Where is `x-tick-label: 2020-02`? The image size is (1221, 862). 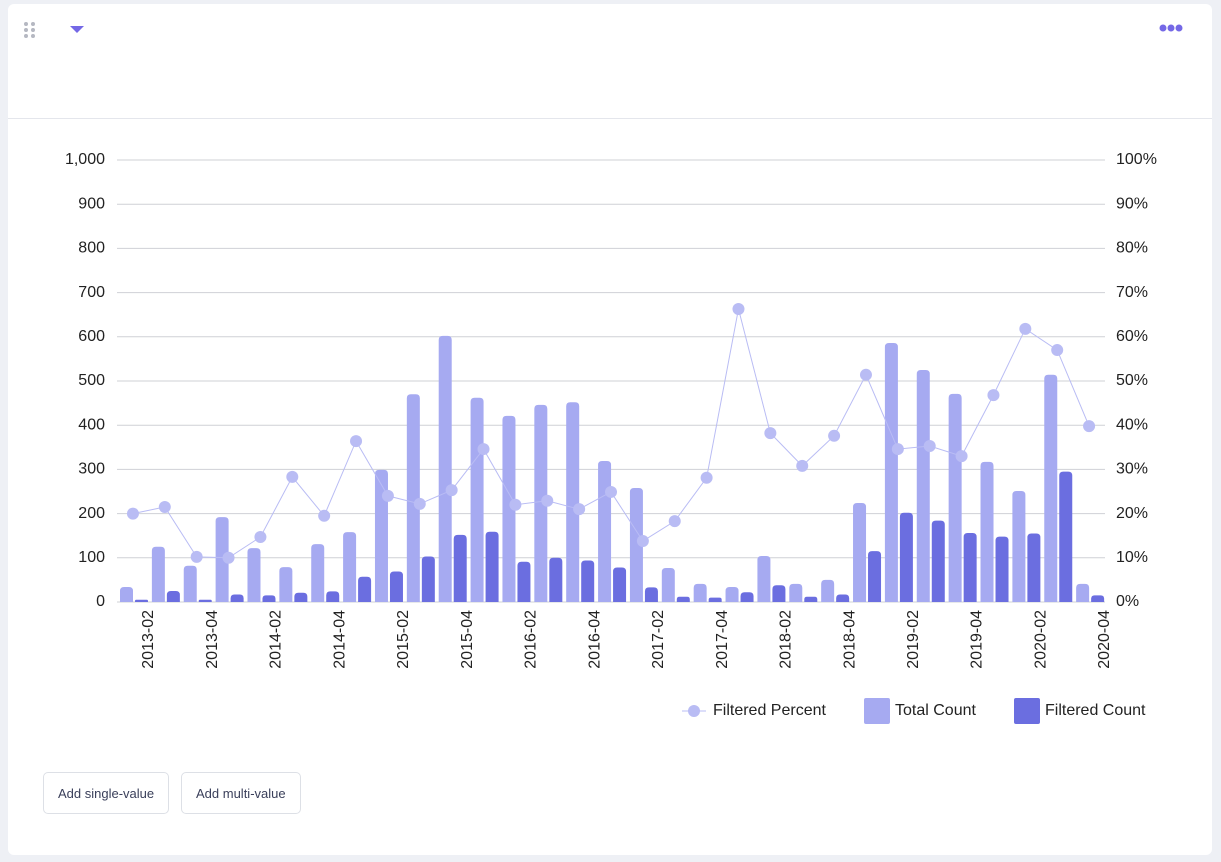 x-tick-label: 2020-02 is located at coordinates (1040, 639).